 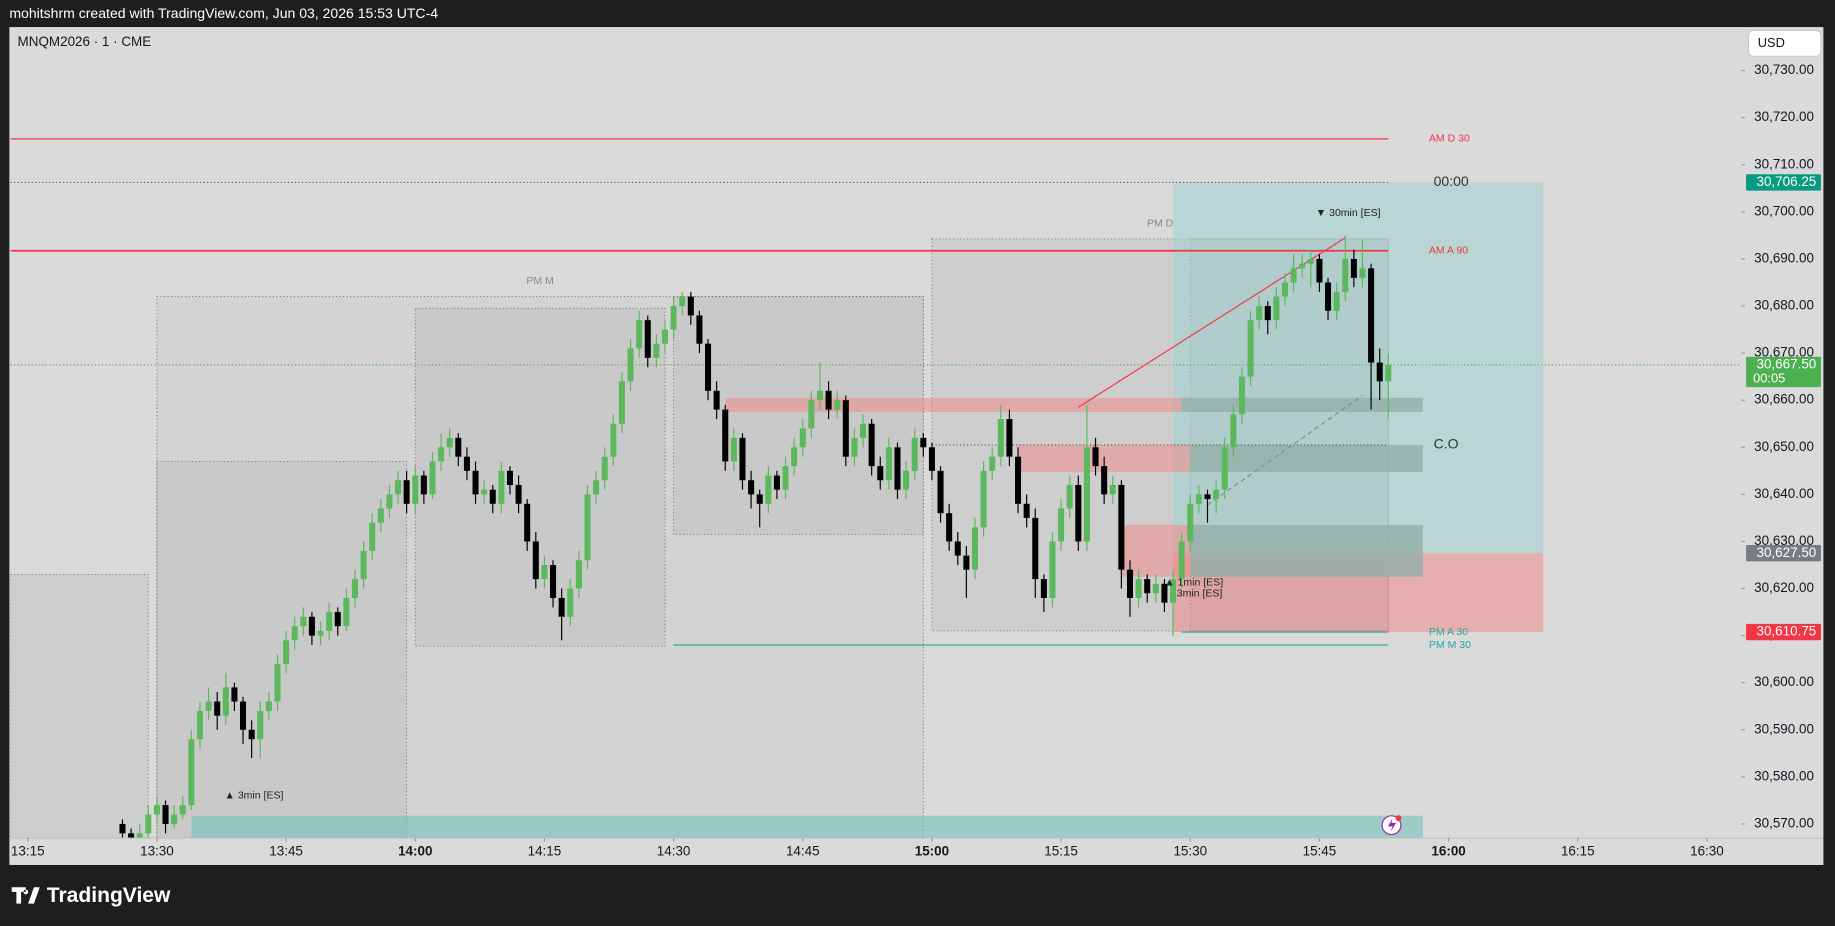 I want to click on price-badge-label: 30,610.75, so click(x=1786, y=631).